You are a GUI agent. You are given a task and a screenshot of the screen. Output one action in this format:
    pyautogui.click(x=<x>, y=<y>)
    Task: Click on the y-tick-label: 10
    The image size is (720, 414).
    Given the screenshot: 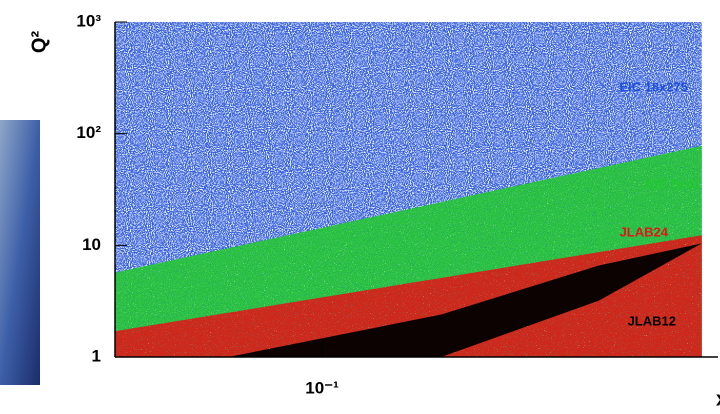 What is the action you would take?
    pyautogui.click(x=91, y=244)
    